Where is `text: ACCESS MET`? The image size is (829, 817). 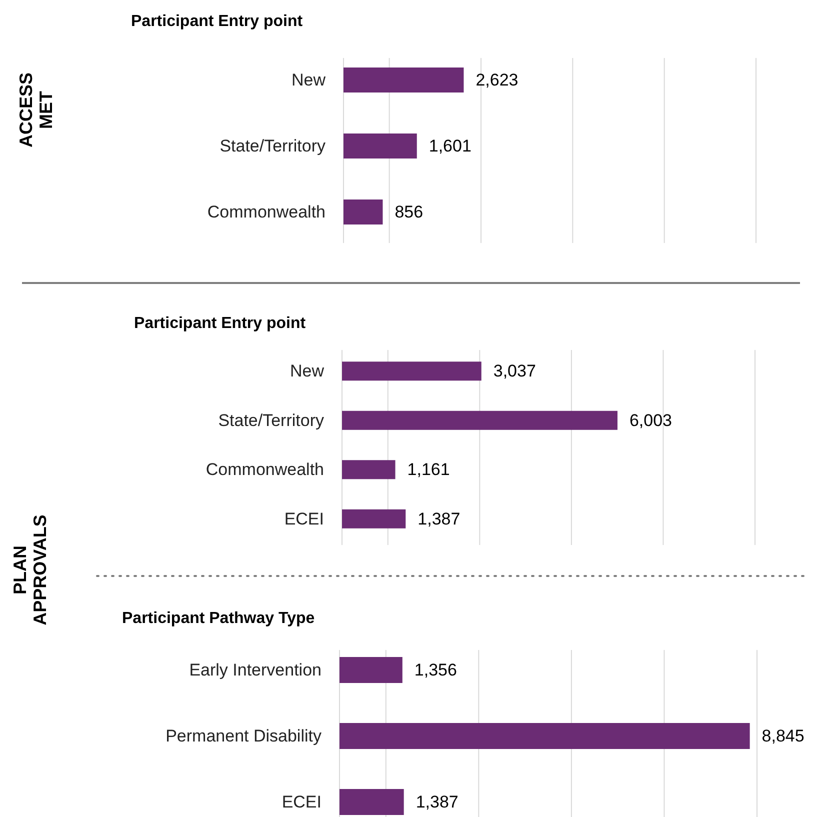 text: ACCESS MET is located at coordinates (36, 110).